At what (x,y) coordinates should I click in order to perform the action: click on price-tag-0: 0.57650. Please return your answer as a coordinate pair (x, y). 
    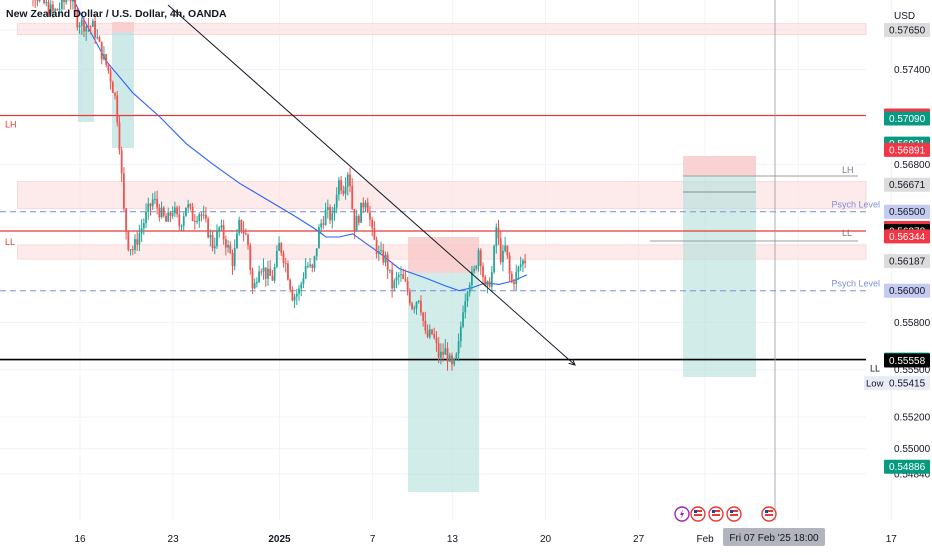
    Looking at the image, I should click on (907, 30).